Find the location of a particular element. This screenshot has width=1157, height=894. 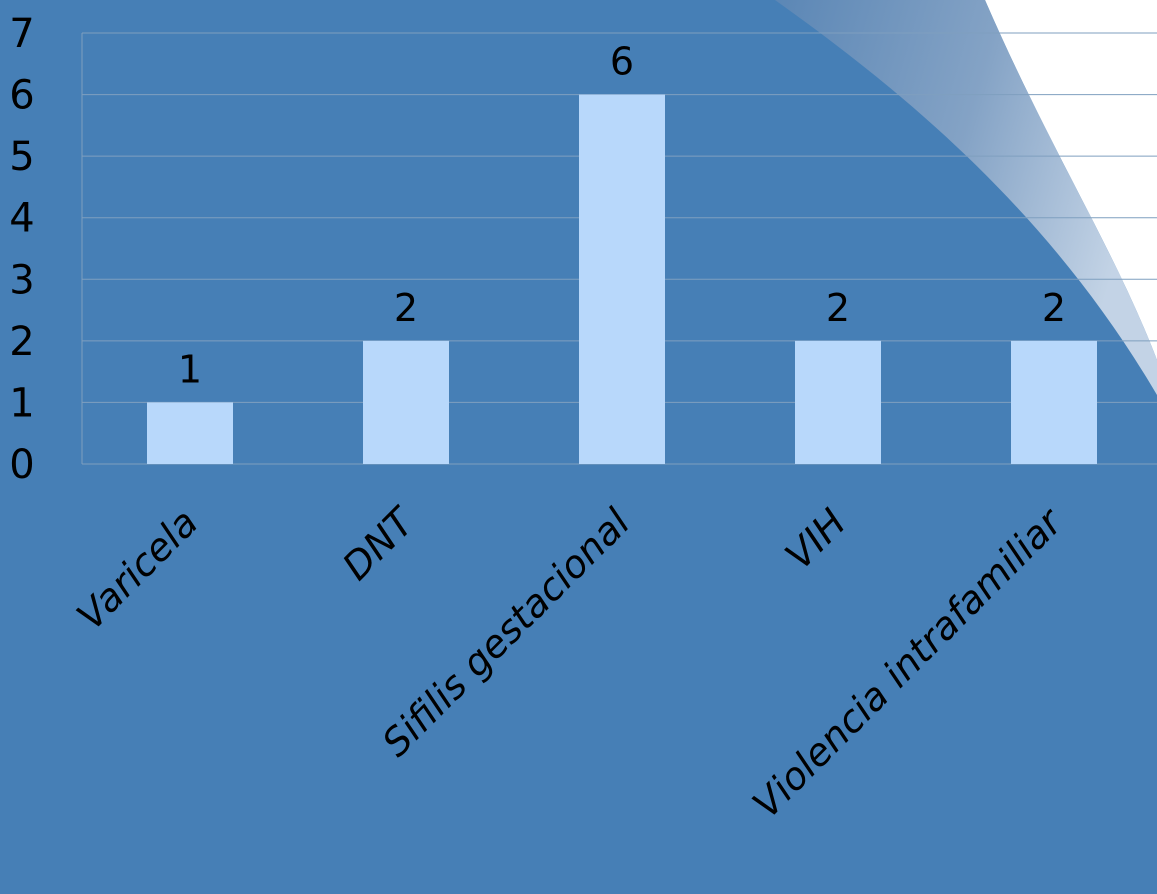

y-axis-ticks: 0 1 2 3 4 5 6 7 is located at coordinates (21, 249).